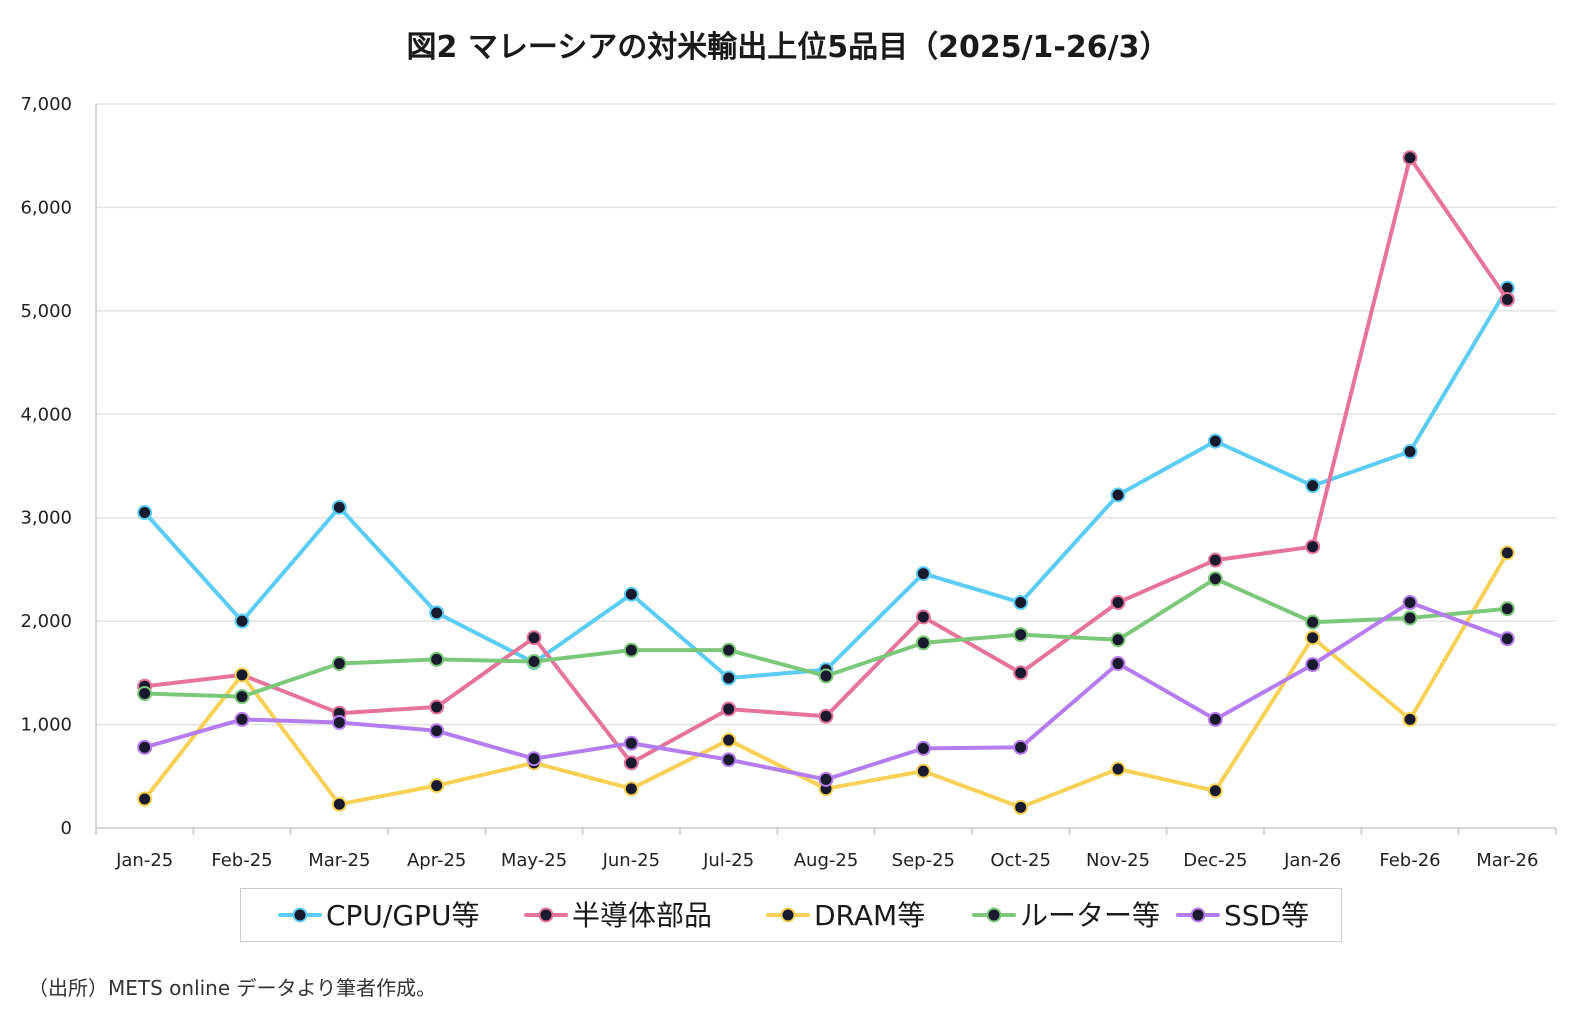  What do you see at coordinates (869, 915) in the screenshot?
I see `legend-label: DRAM等` at bounding box center [869, 915].